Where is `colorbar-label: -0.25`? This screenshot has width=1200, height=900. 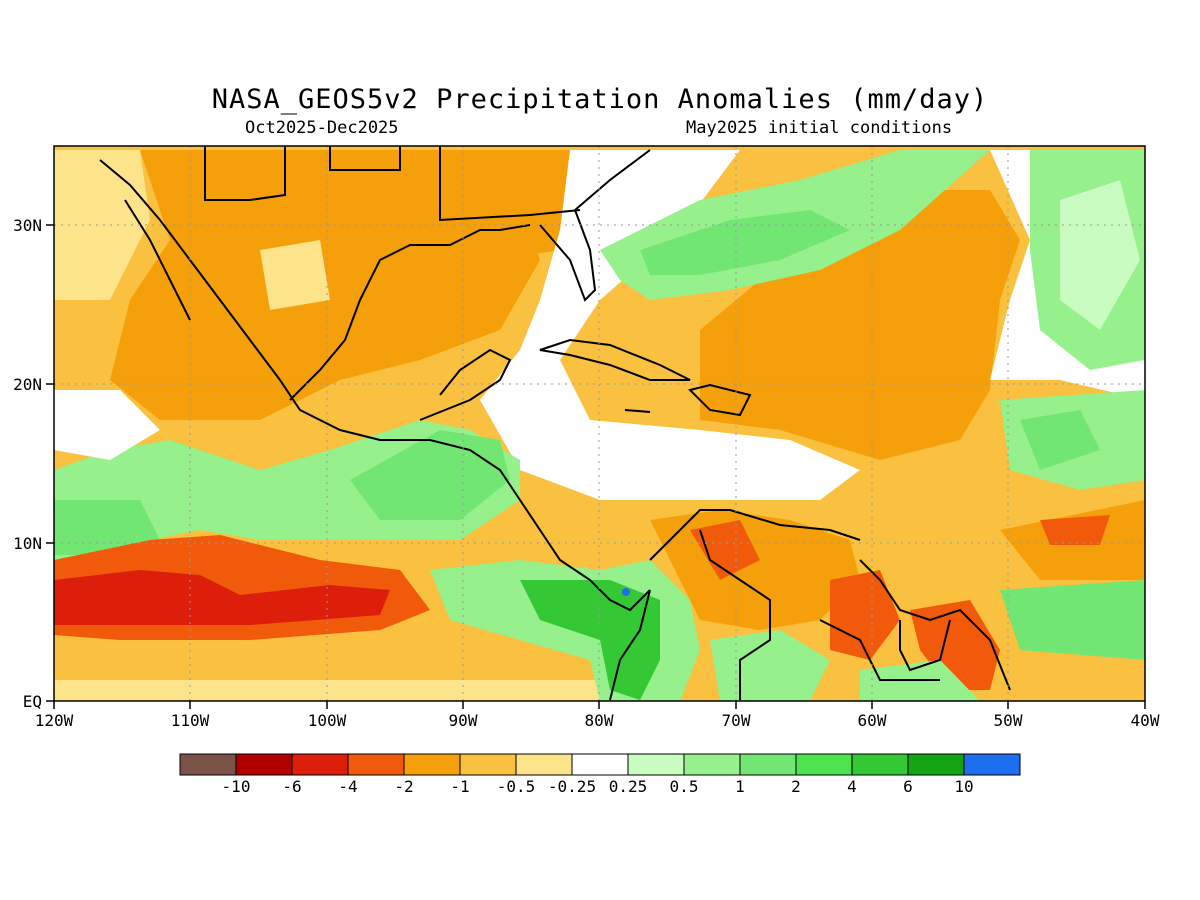 colorbar-label: -0.25 is located at coordinates (572, 786).